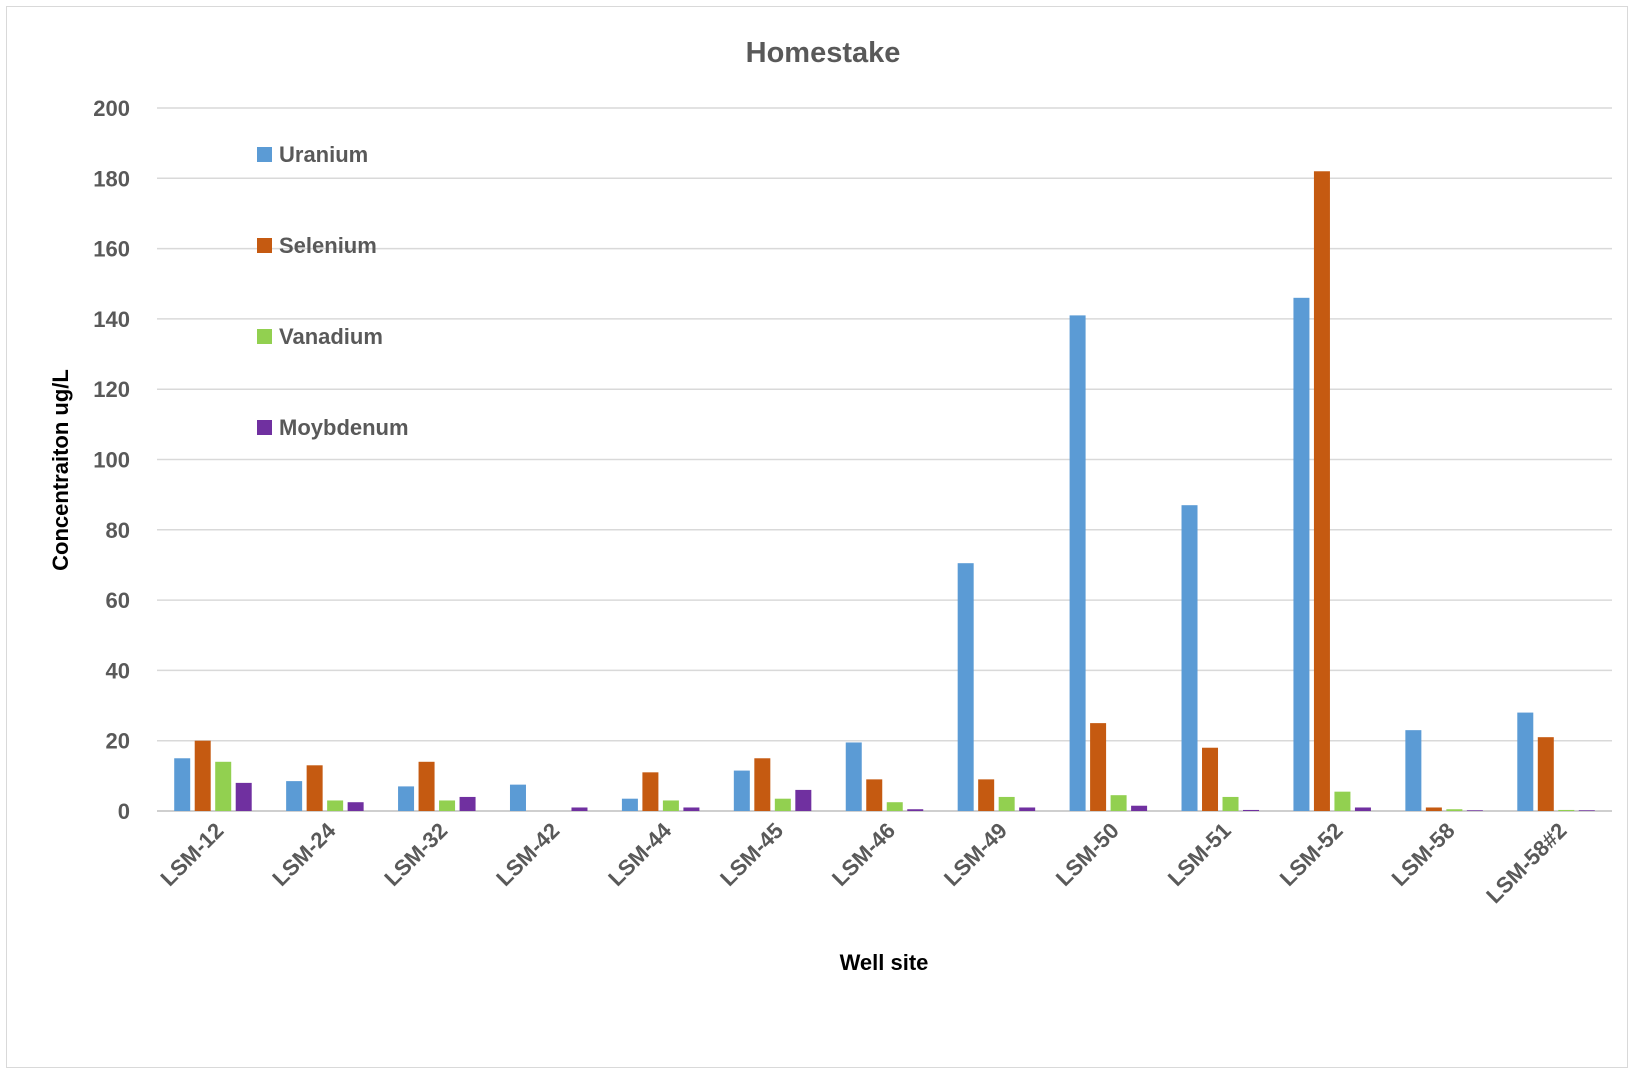 The image size is (1637, 1074). What do you see at coordinates (1526, 863) in the screenshot?
I see `x-tick-label: LSM-58#2` at bounding box center [1526, 863].